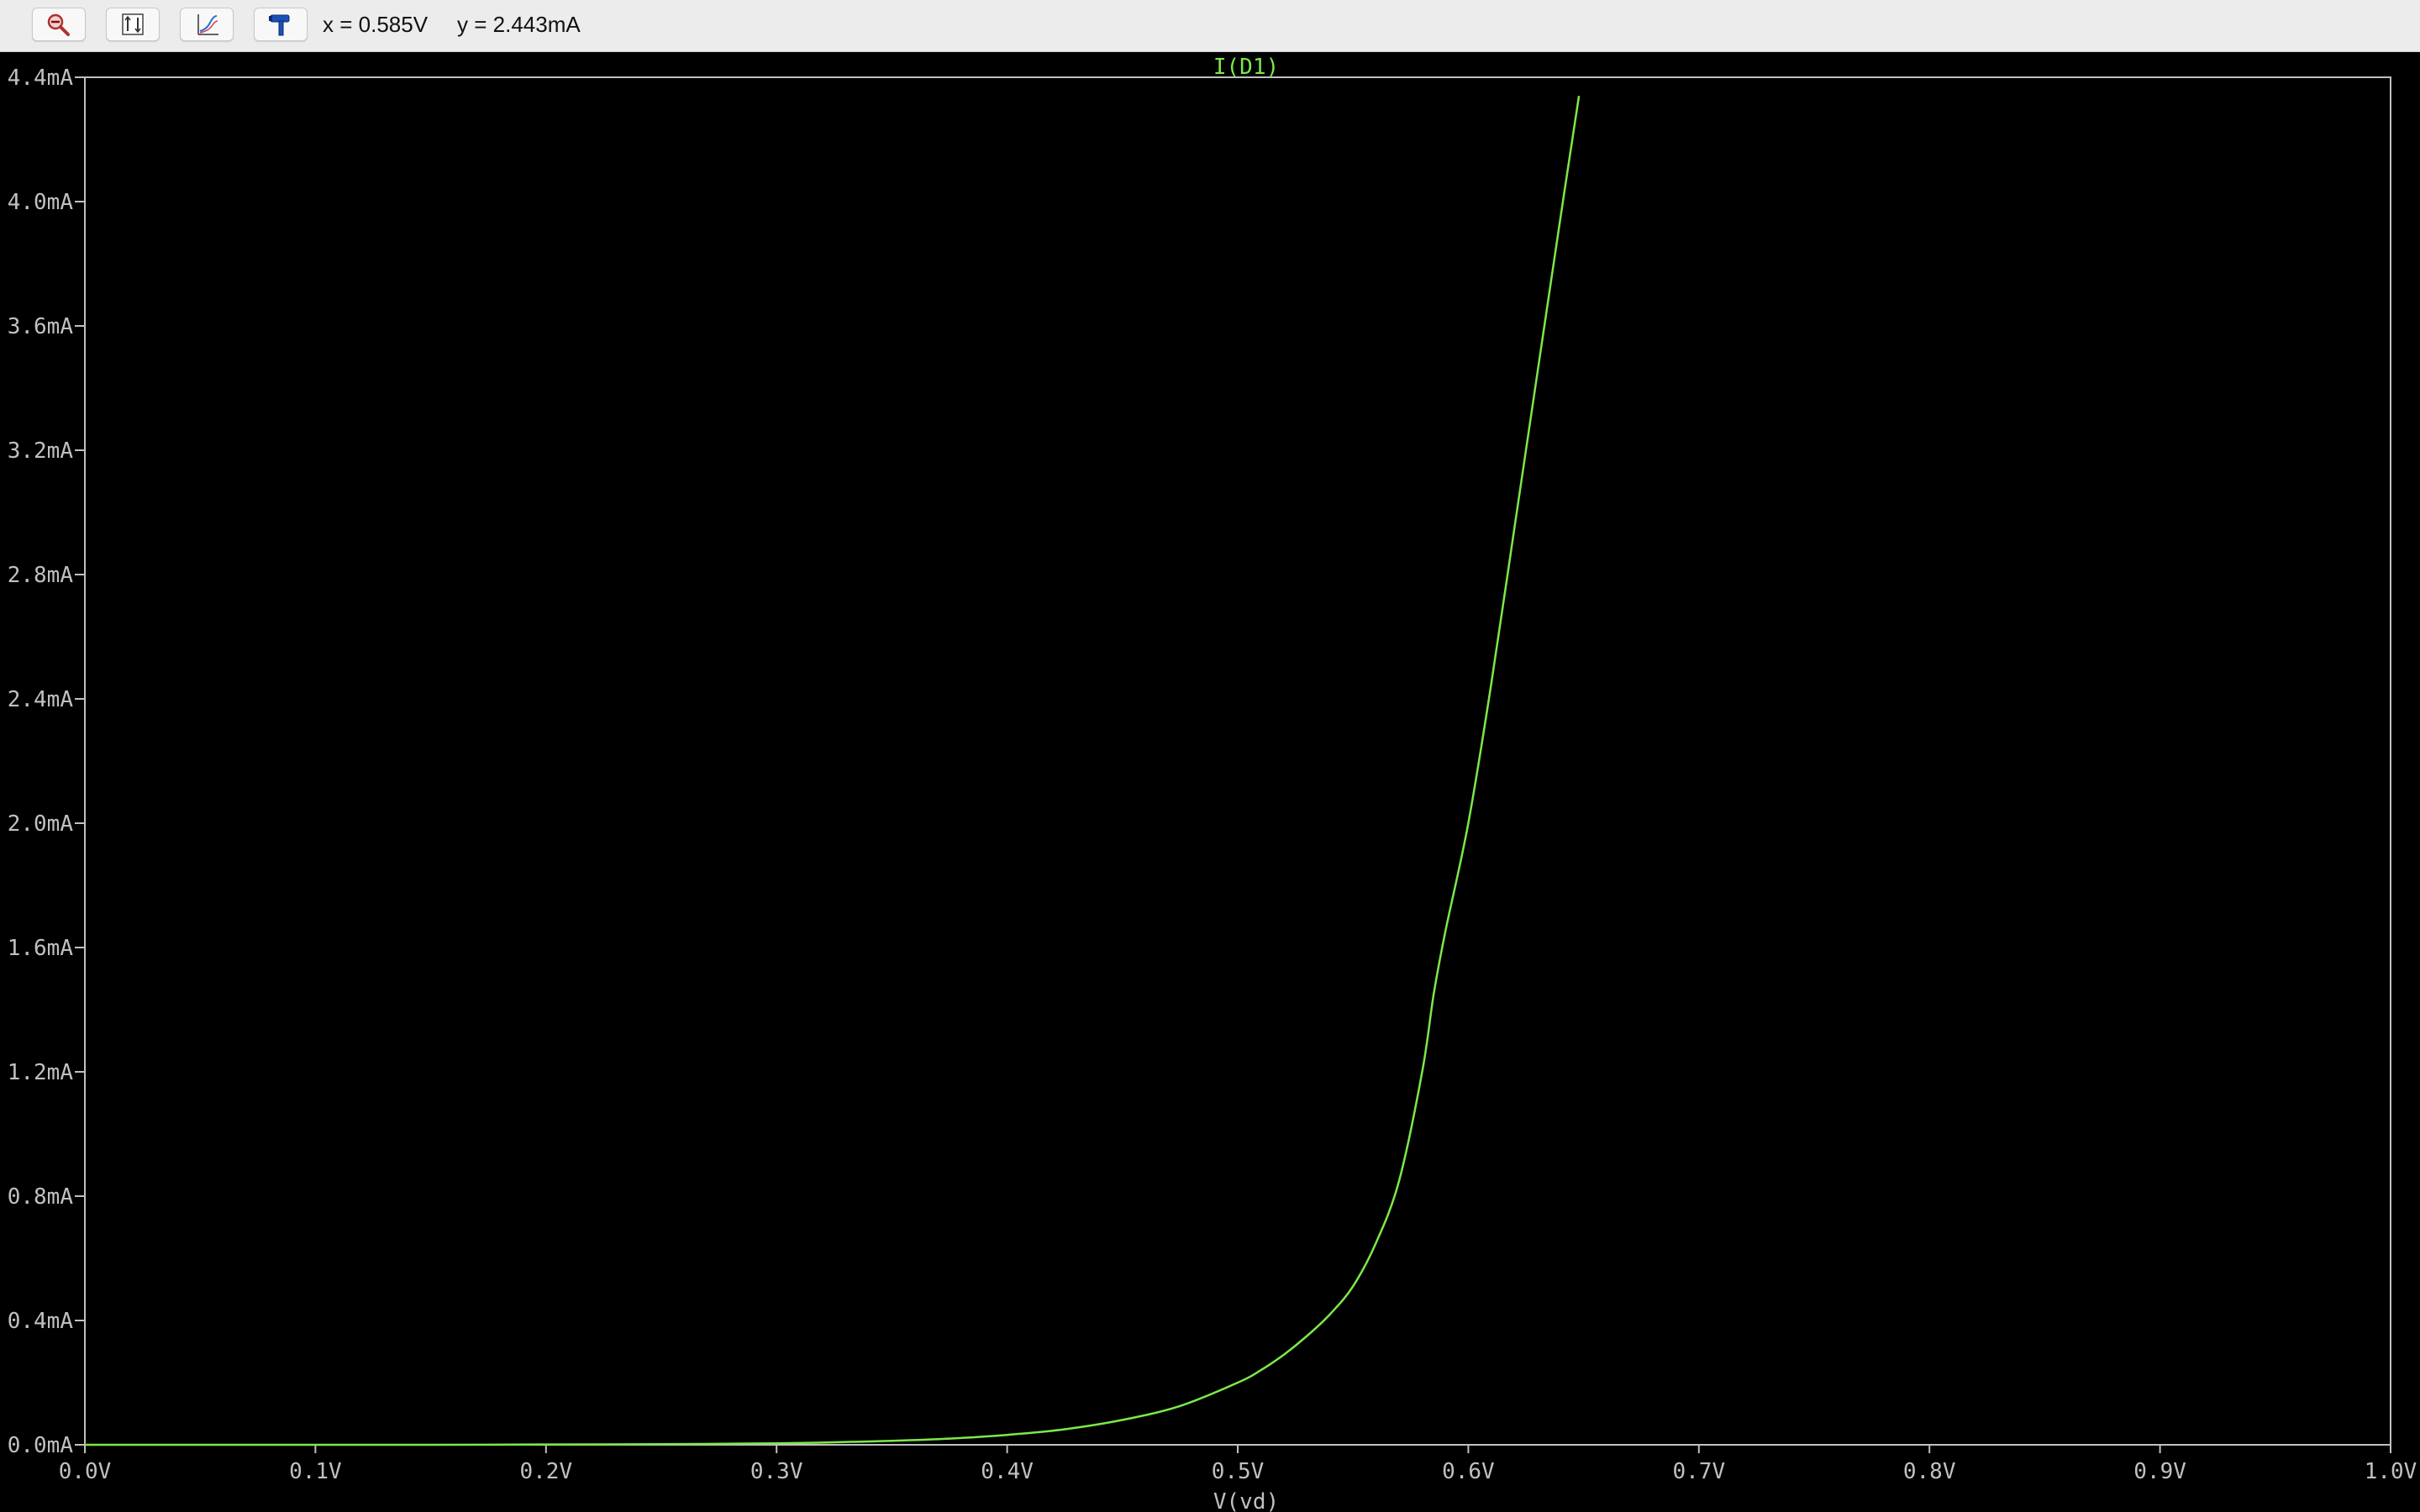 Image resolution: width=2420 pixels, height=1512 pixels. I want to click on hammer-button, so click(281, 24).